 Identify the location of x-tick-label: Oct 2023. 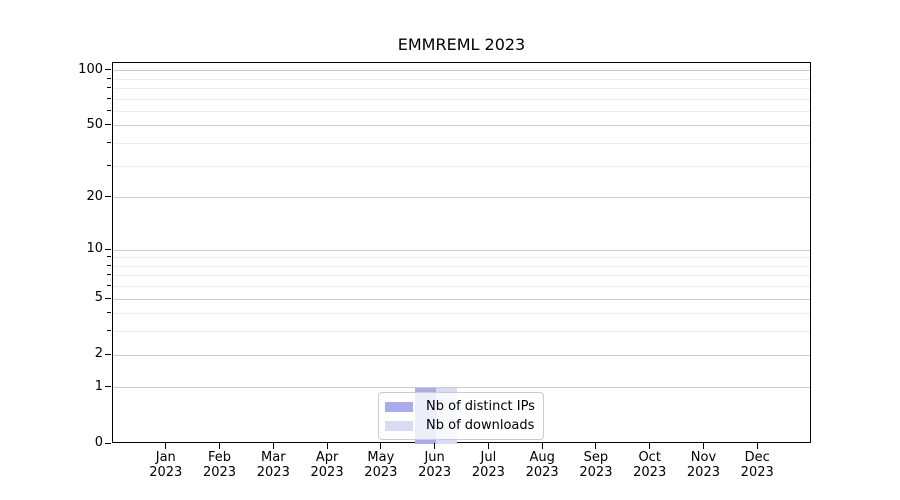
(650, 465).